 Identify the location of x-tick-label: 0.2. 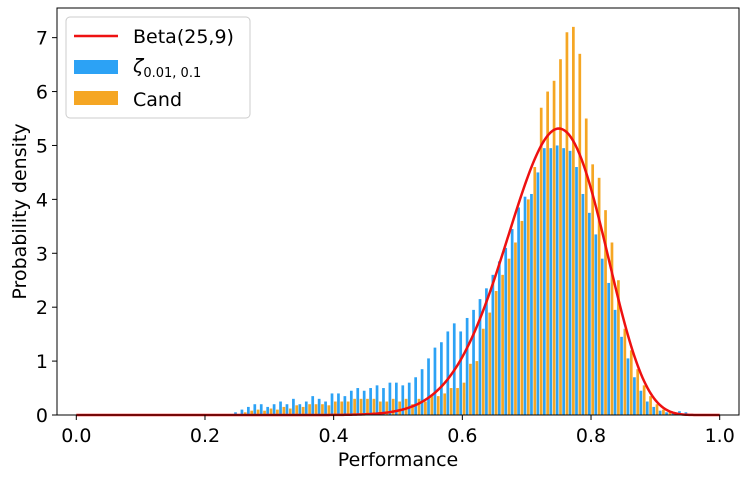
(205, 436).